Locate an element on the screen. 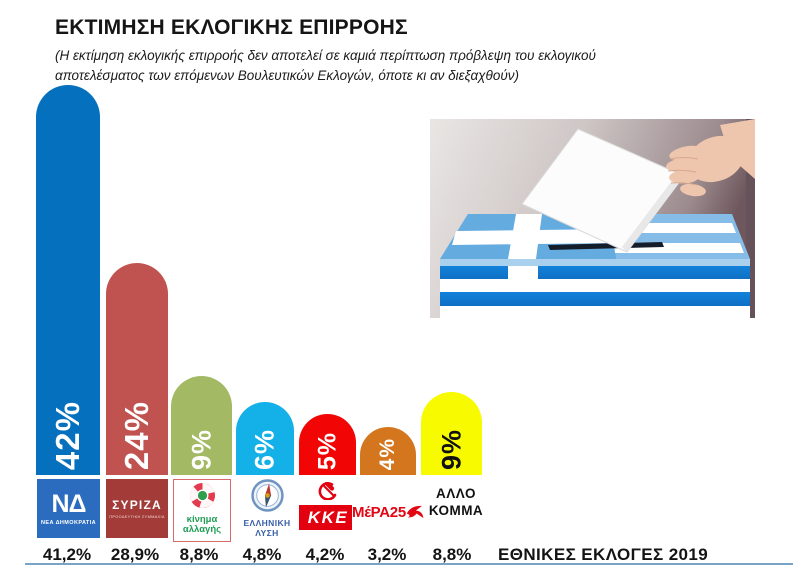 Image resolution: width=793 pixels, height=579 pixels. swallow-icon is located at coordinates (415, 512).